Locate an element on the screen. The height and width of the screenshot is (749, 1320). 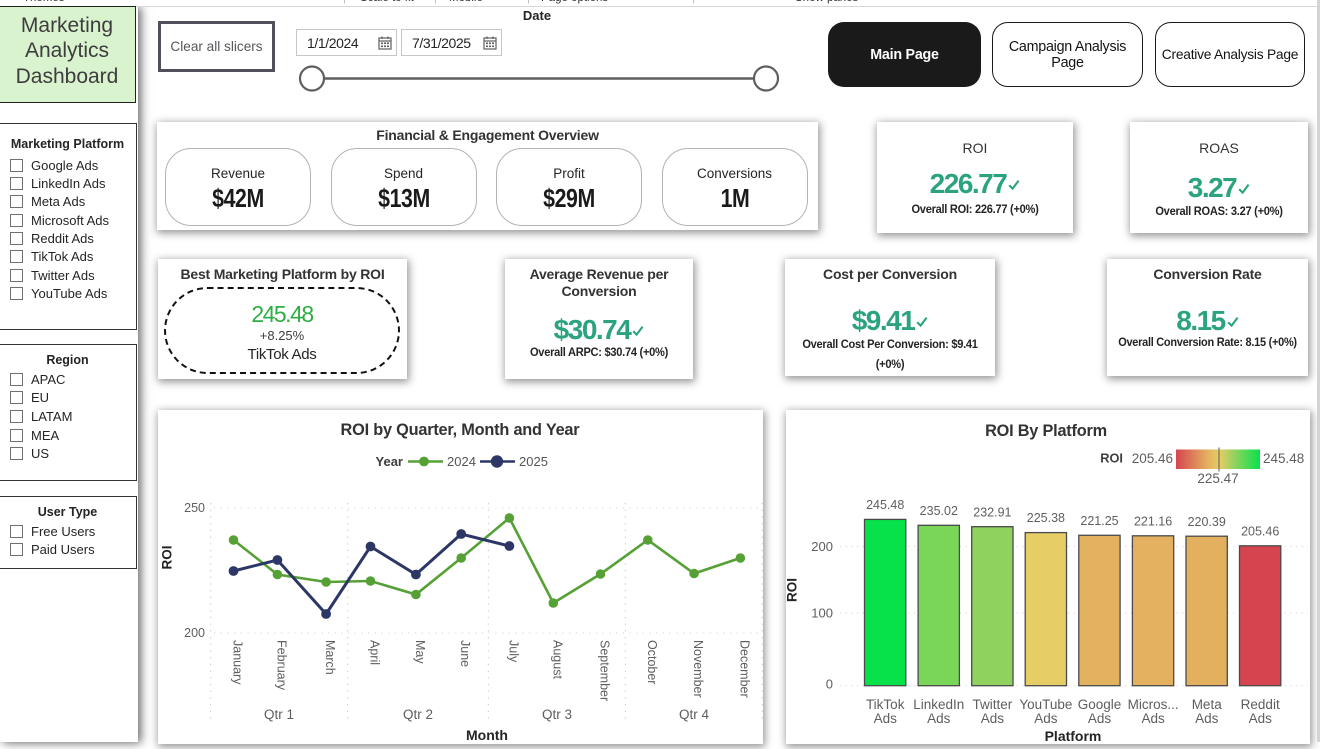
svg-text: Qtr 1 is located at coordinates (279, 714).